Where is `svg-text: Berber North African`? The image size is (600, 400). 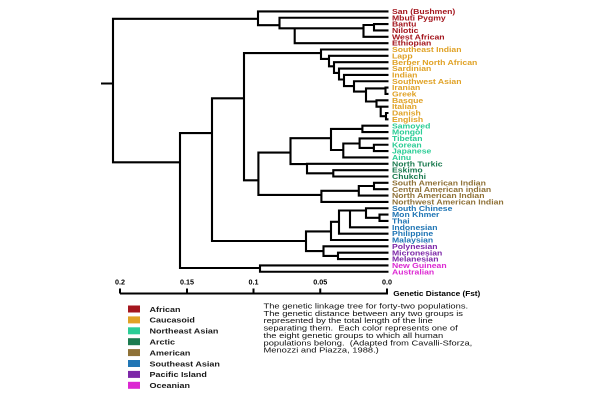 svg-text: Berber North African is located at coordinates (434, 62).